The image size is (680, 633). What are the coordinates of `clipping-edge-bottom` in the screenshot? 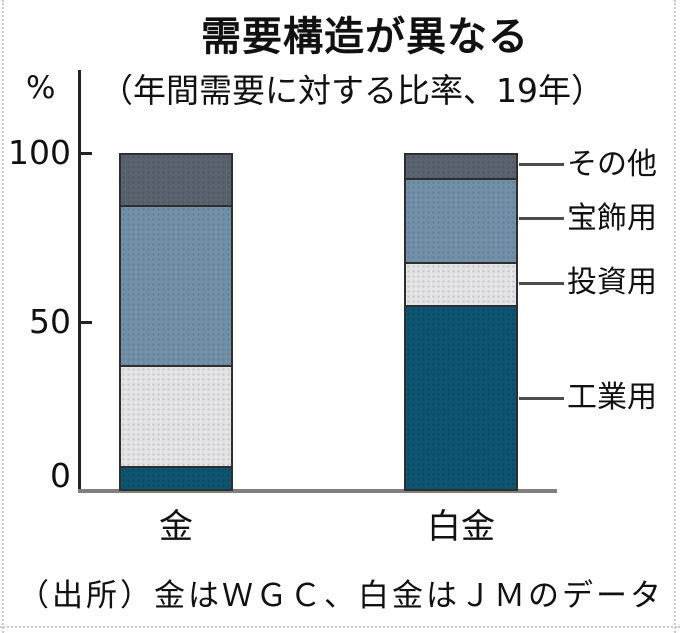 It's located at (340, 627).